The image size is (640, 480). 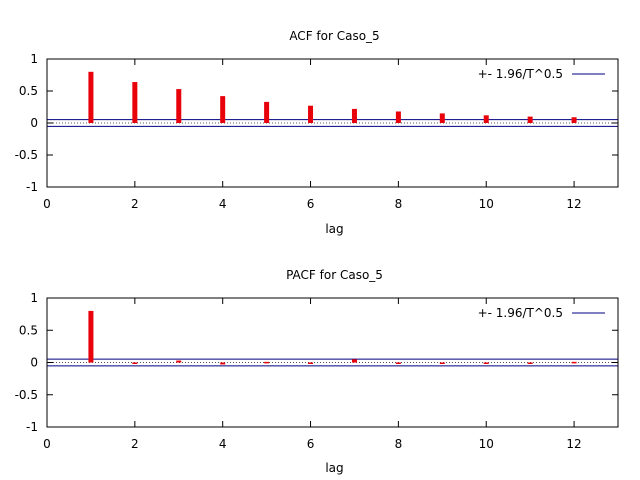 What do you see at coordinates (334, 468) in the screenshot?
I see `pacf-xlabel: lag` at bounding box center [334, 468].